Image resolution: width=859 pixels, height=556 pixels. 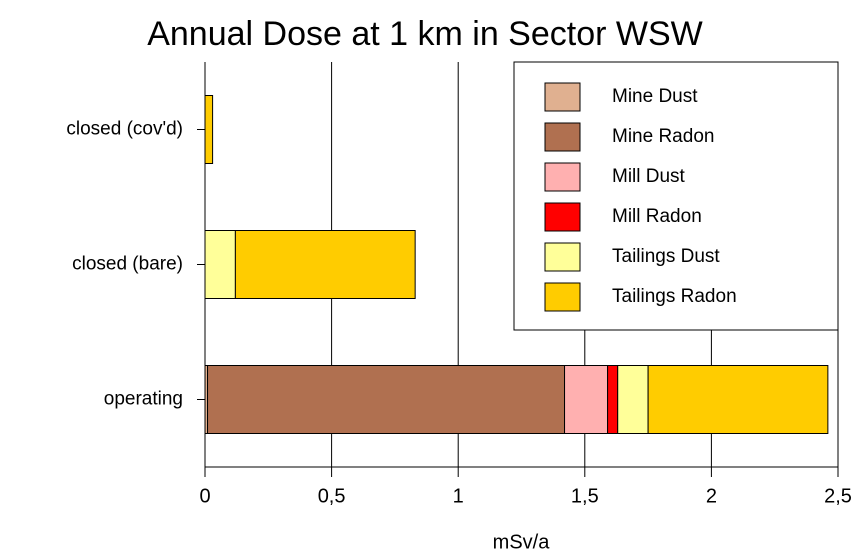 I want to click on x-tick-label: 1,5, so click(x=585, y=496).